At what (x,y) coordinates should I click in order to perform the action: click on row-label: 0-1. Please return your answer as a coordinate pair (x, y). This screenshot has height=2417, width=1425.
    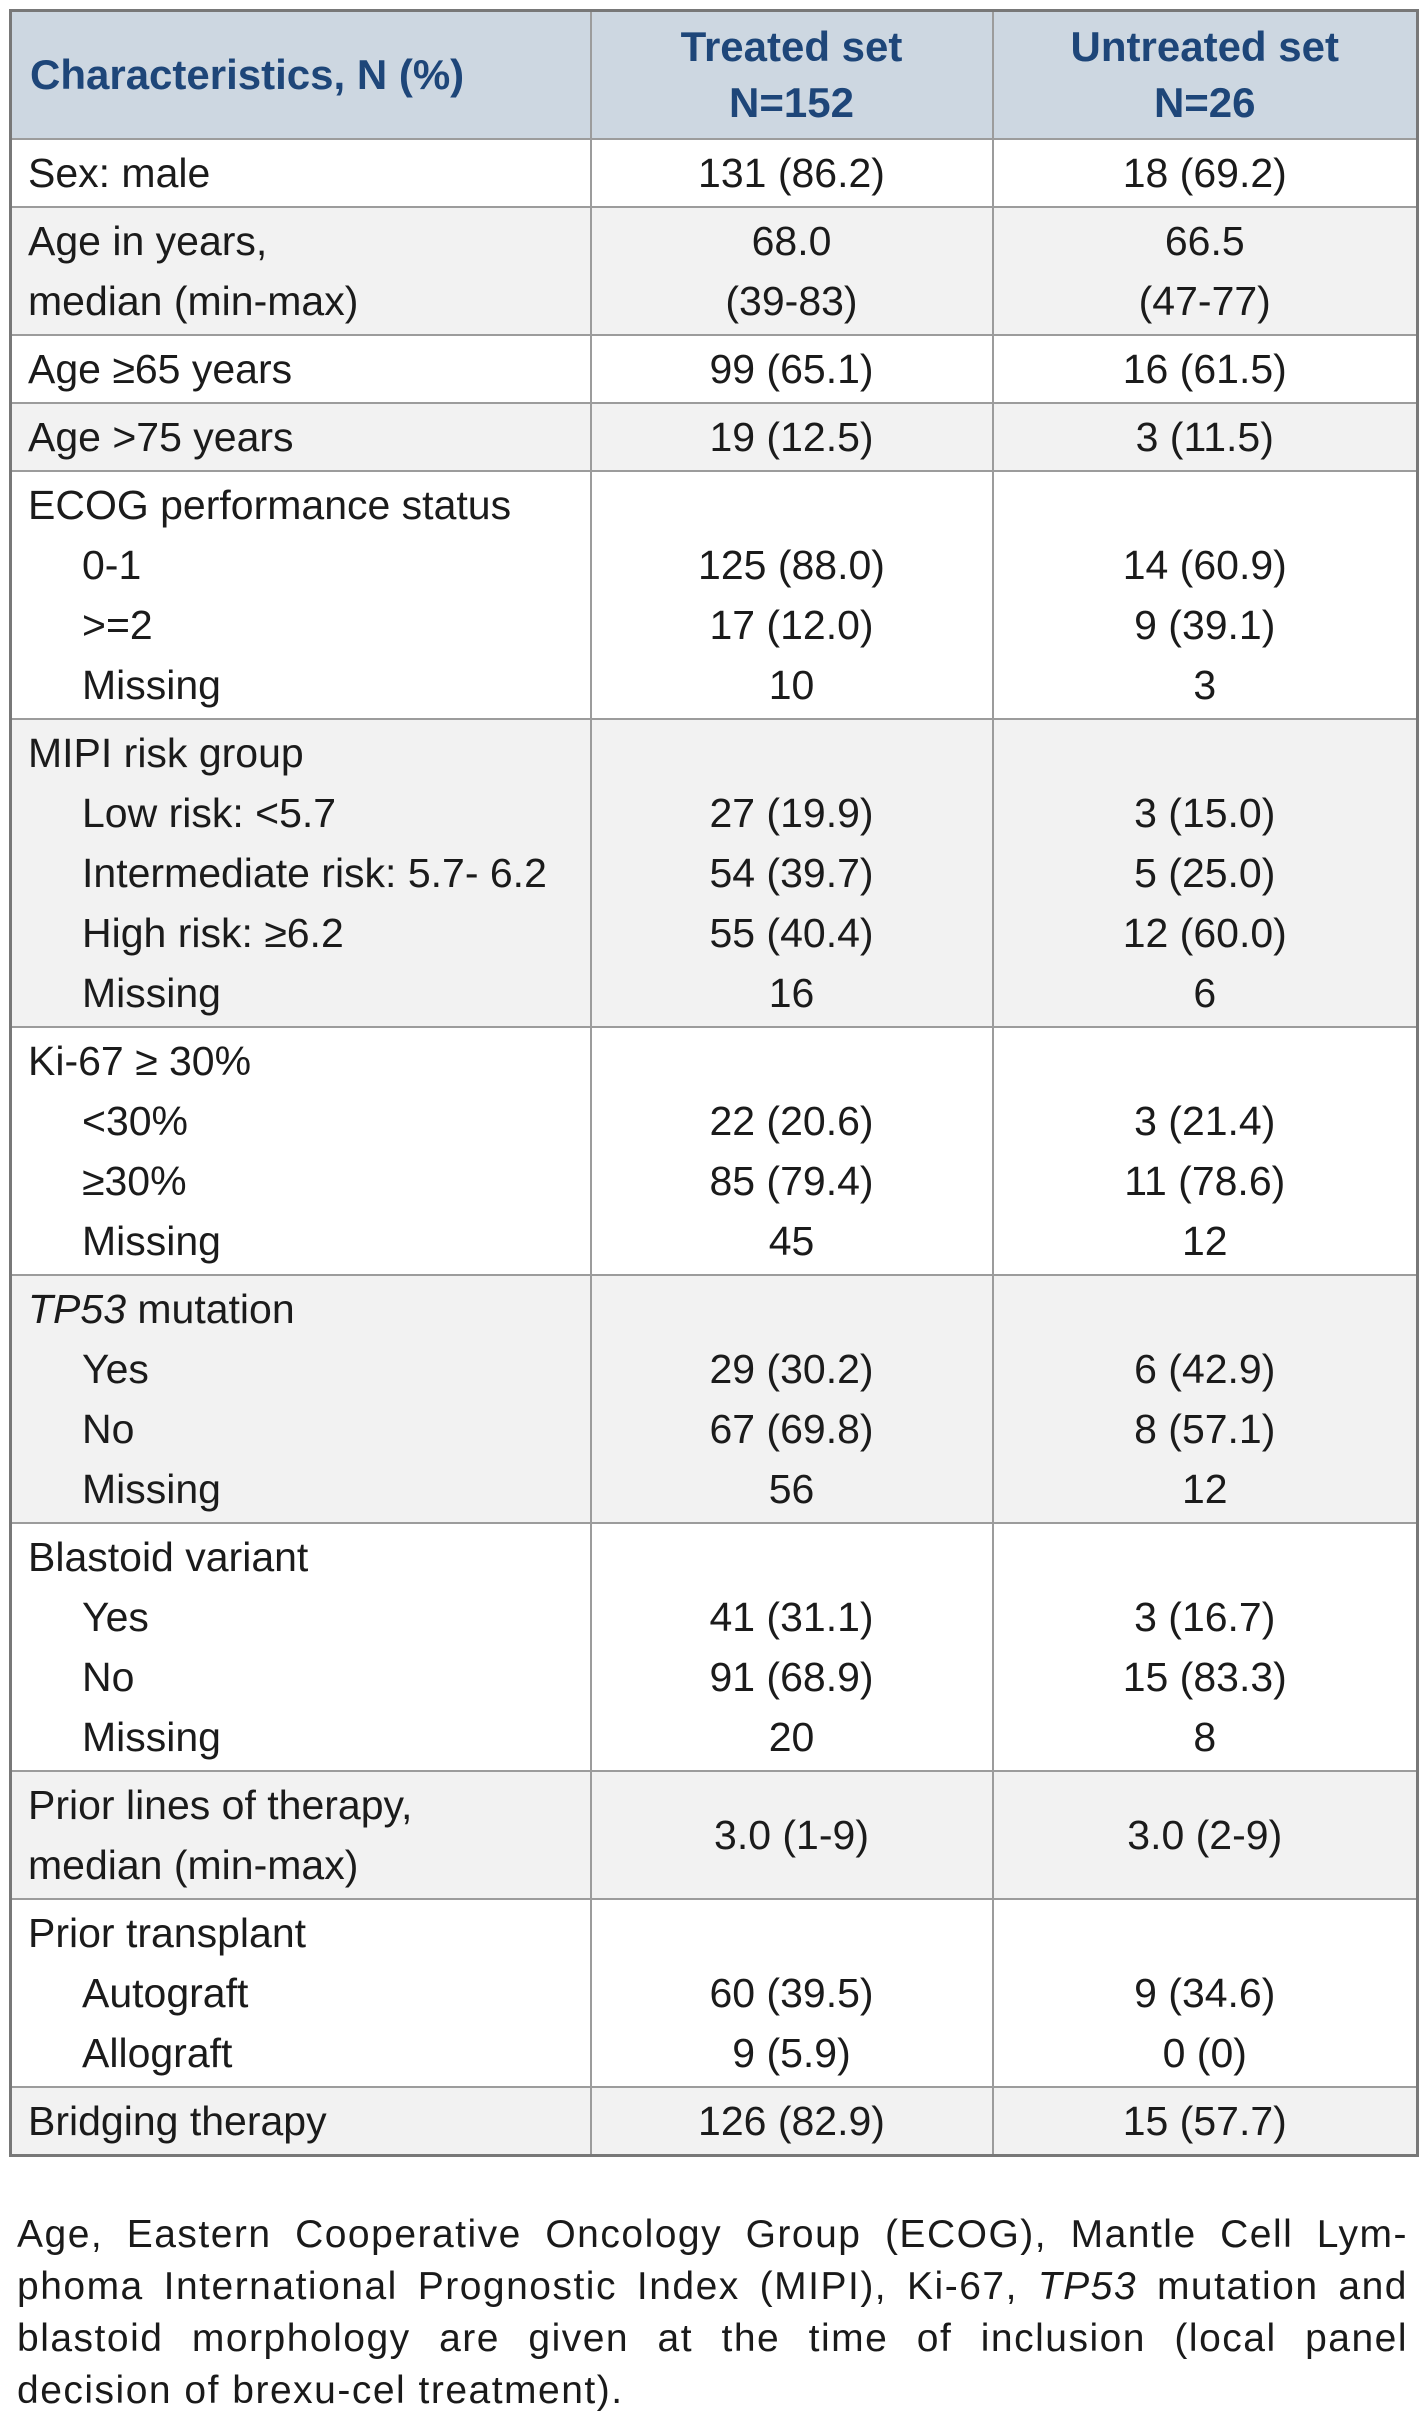
    Looking at the image, I should click on (112, 565).